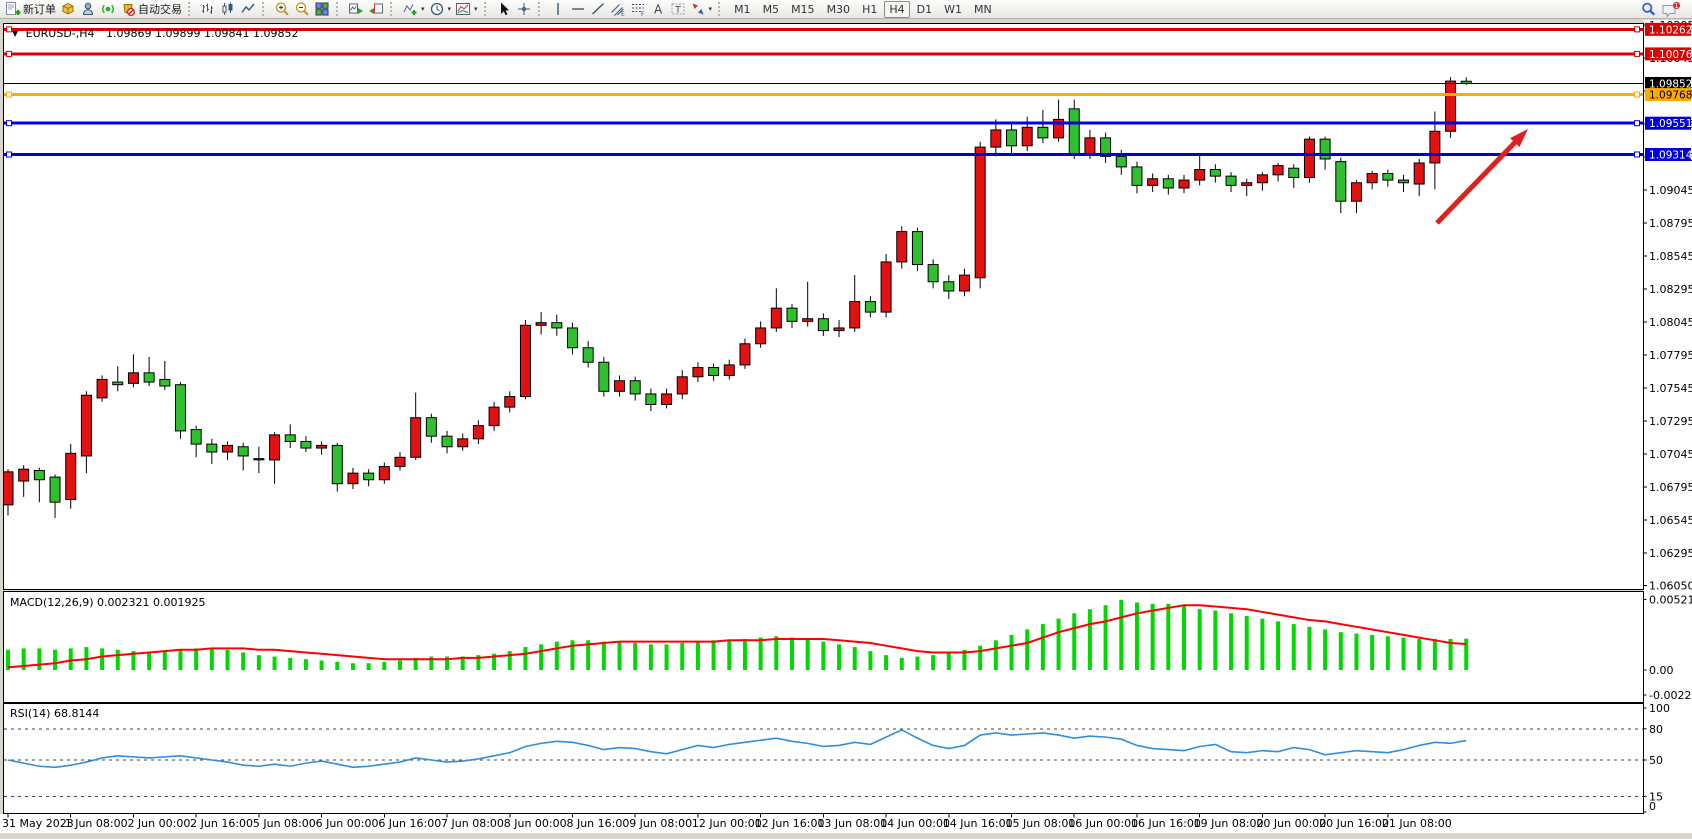 This screenshot has height=839, width=1692. I want to click on tab-timeframe-m15: M15, so click(803, 9).